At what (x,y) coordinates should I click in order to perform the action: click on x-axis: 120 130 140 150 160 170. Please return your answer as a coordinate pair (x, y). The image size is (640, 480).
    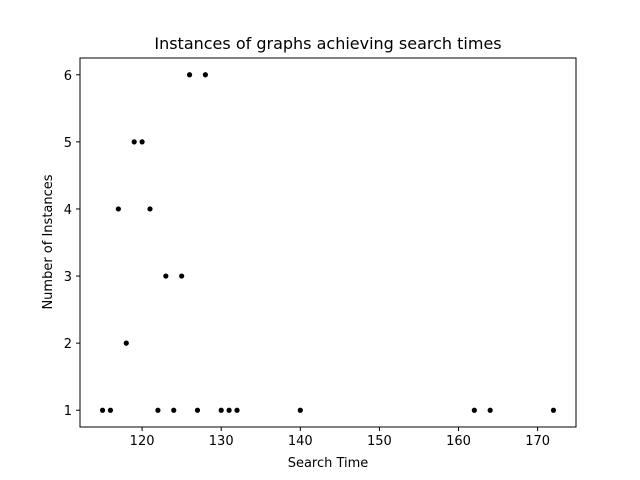
    Looking at the image, I should click on (340, 438).